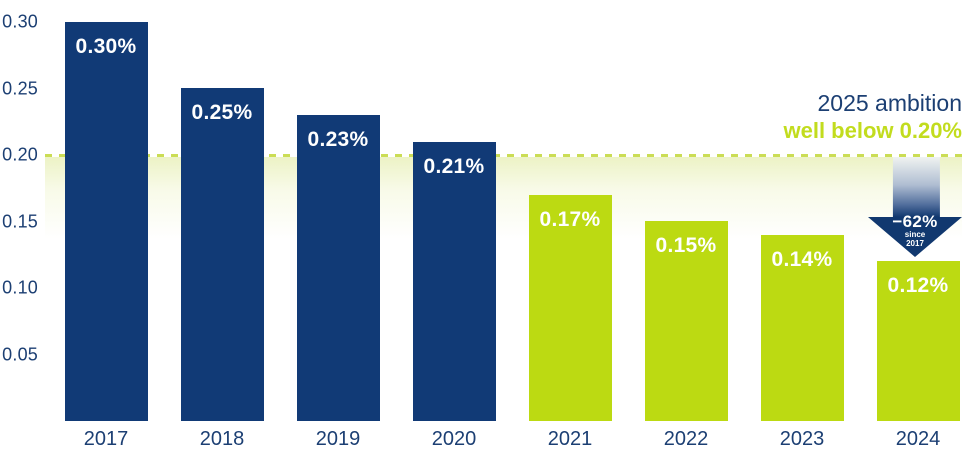  Describe the element at coordinates (20, 88) in the screenshot. I see `y-axis-tick-0.25: 0.25` at that location.